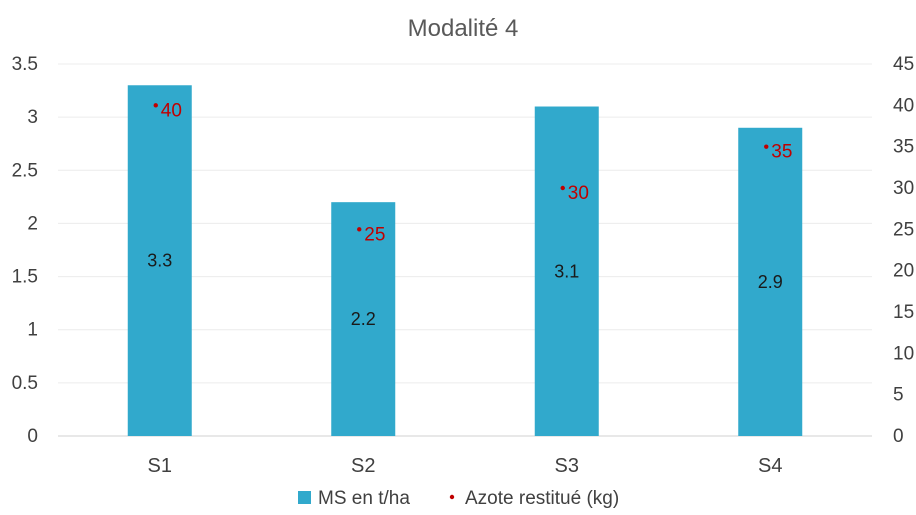 This screenshot has width=916, height=515. Describe the element at coordinates (25, 170) in the screenshot. I see `left-tick-label: 2.5` at that location.